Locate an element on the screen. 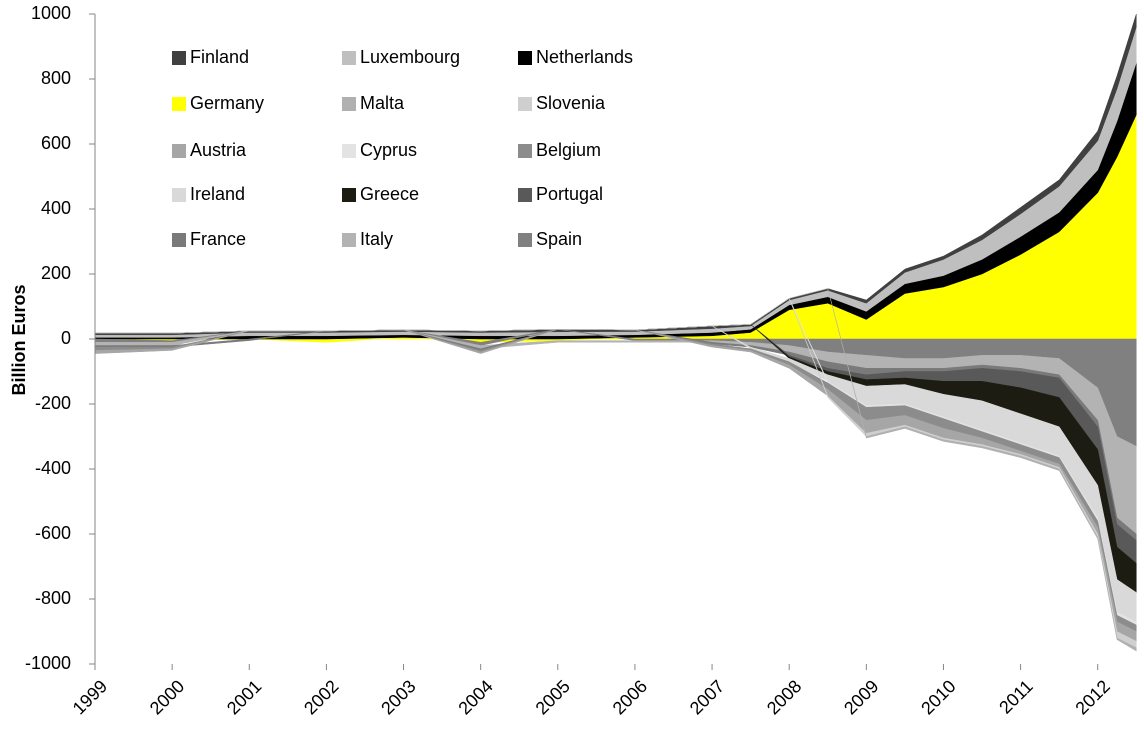  x-tick-label: 2012 is located at coordinates (1092, 697).